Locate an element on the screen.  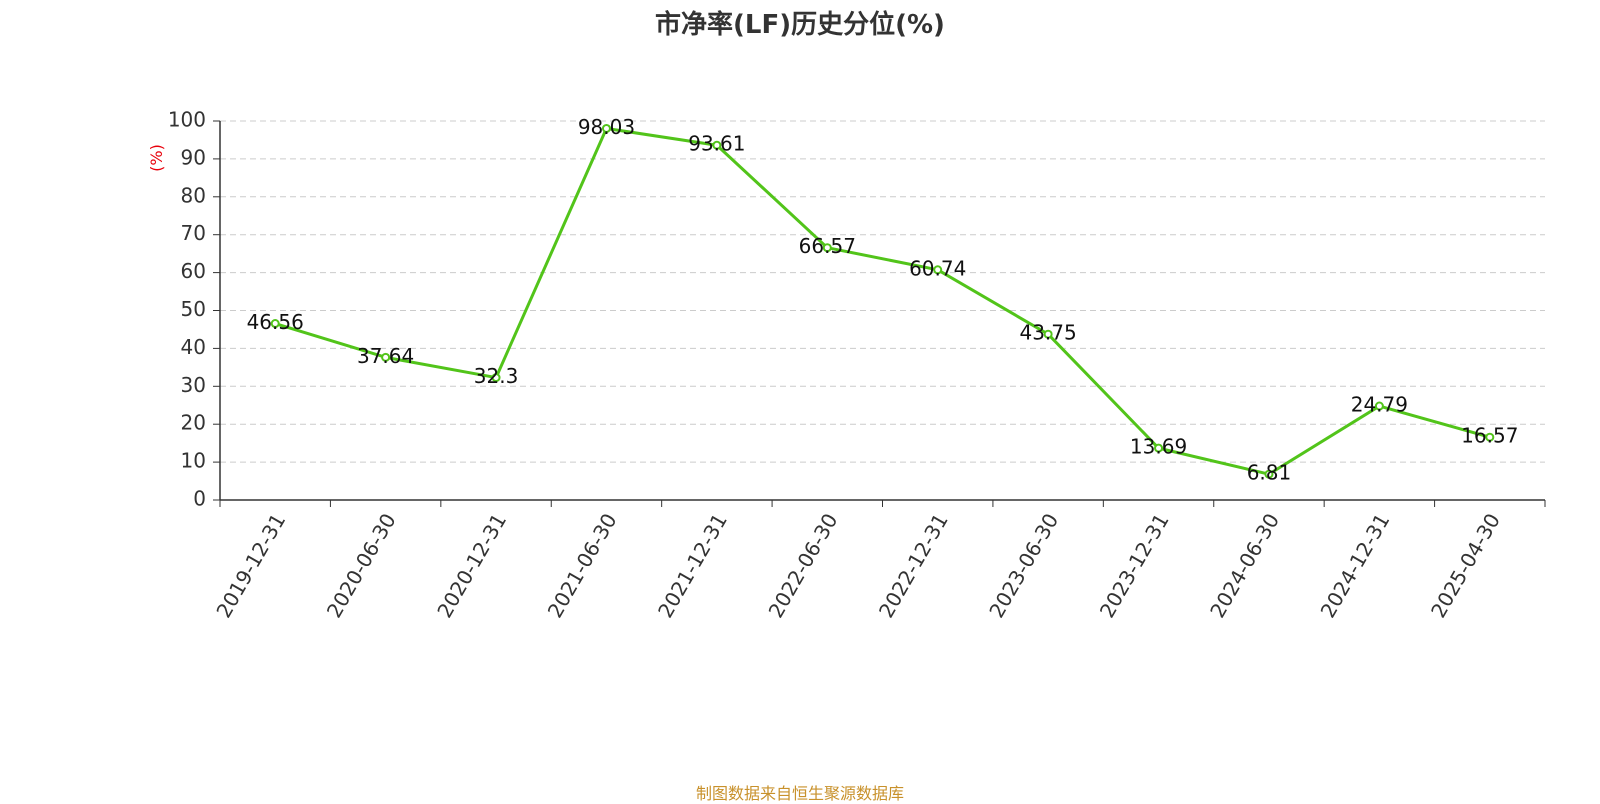
x-tick-label: 2021-12-31 is located at coordinates (692, 565).